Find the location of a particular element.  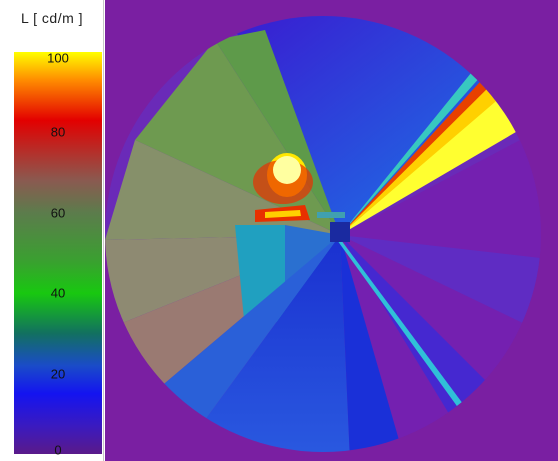

color-scale-bar is located at coordinates (58, 253).